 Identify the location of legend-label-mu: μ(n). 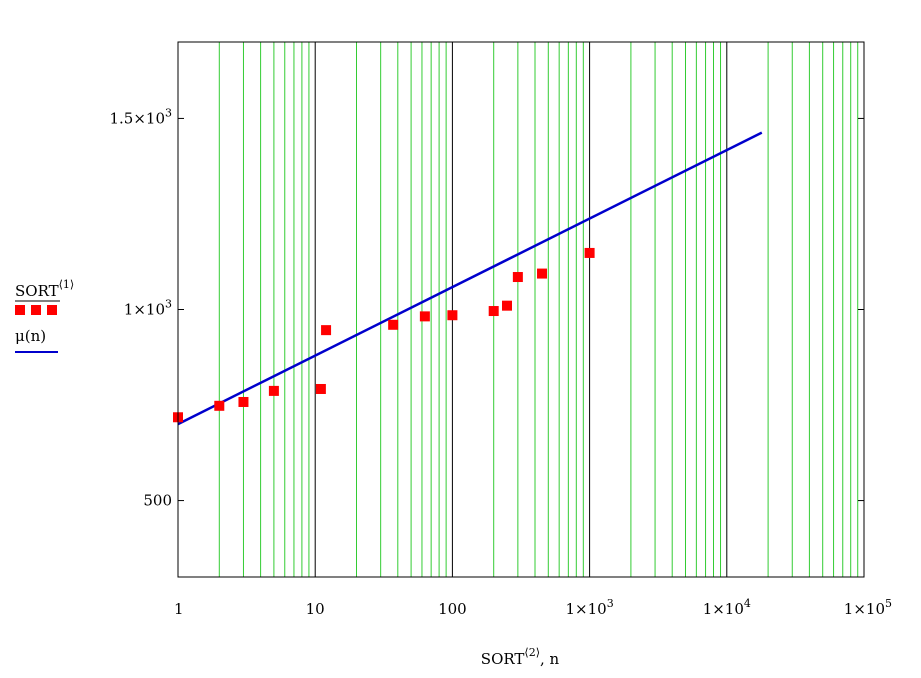
(30, 336).